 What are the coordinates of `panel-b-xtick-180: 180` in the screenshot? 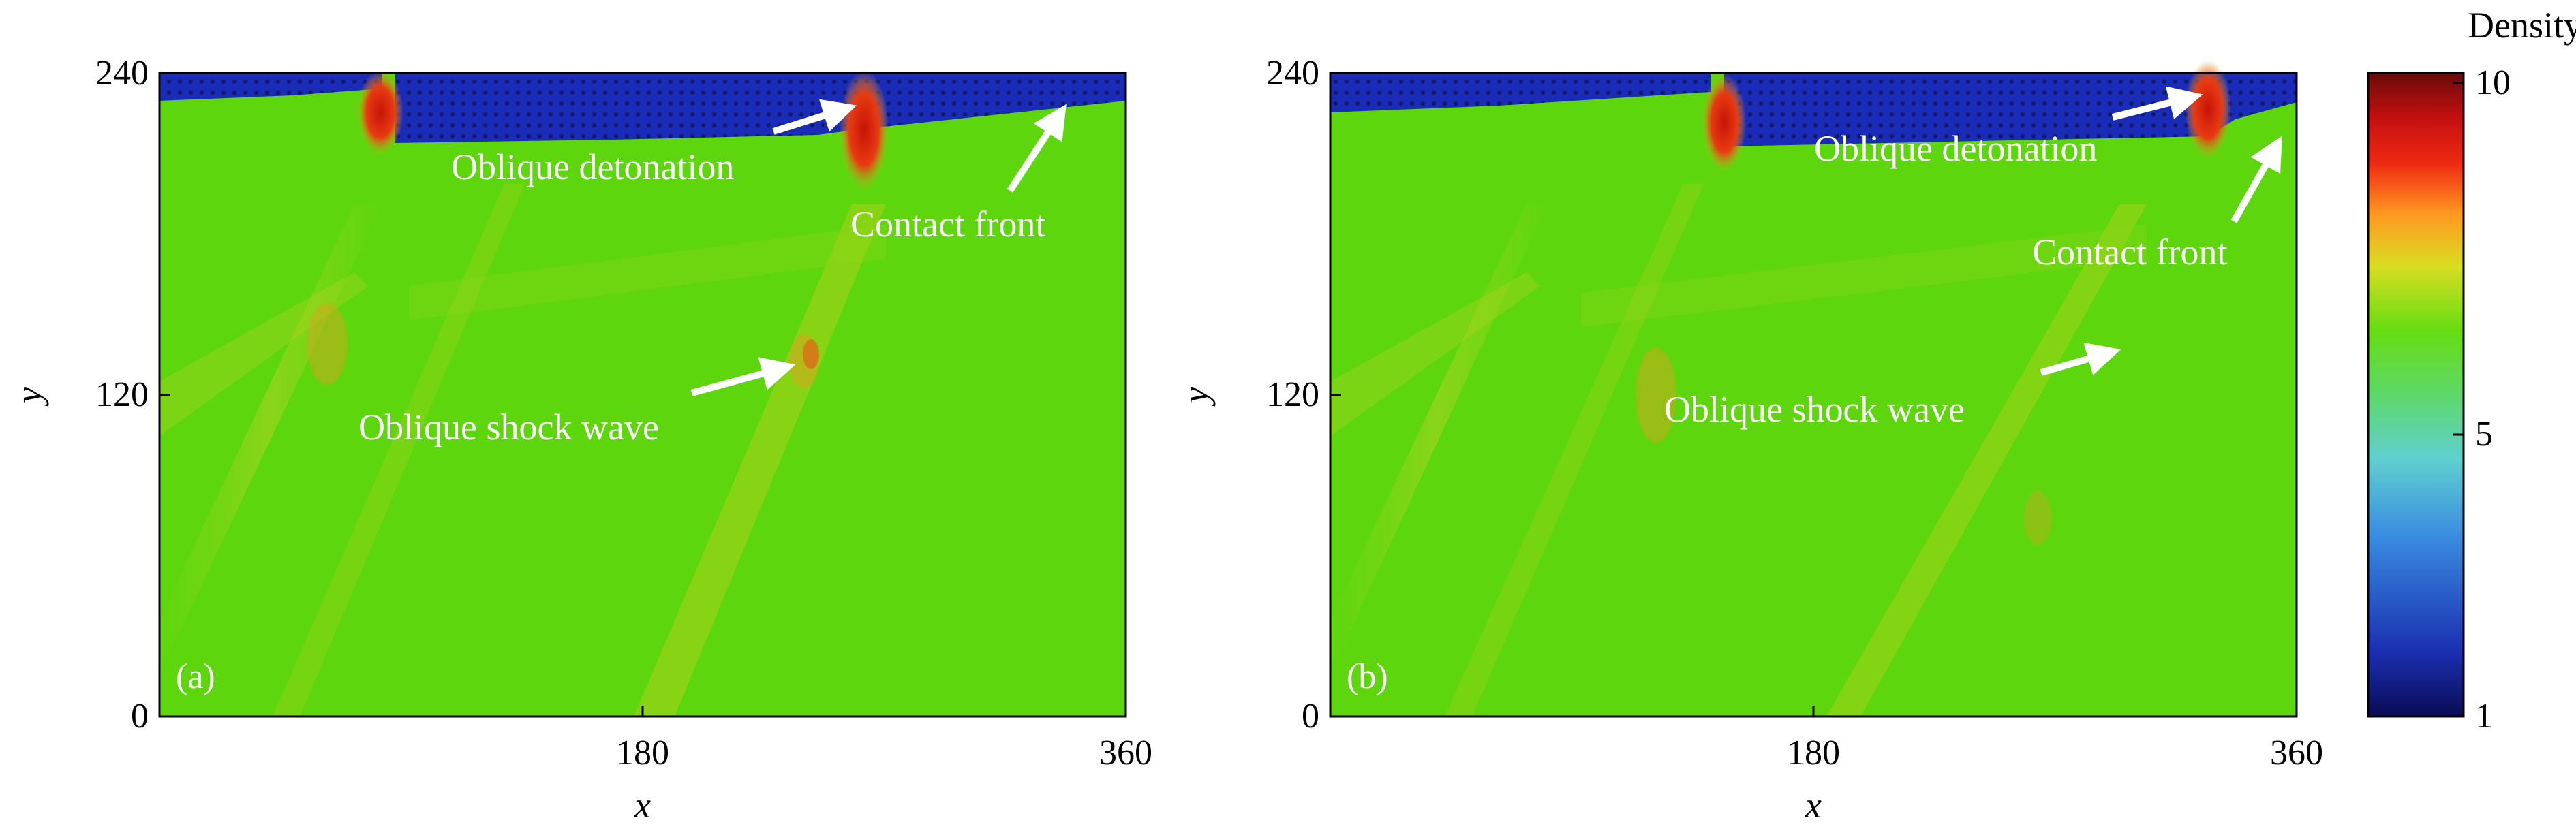 It's located at (1814, 753).